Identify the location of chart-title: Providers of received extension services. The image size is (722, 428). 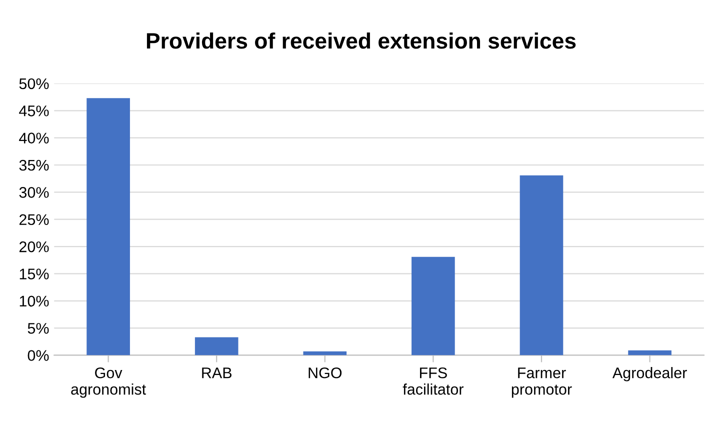
(361, 40).